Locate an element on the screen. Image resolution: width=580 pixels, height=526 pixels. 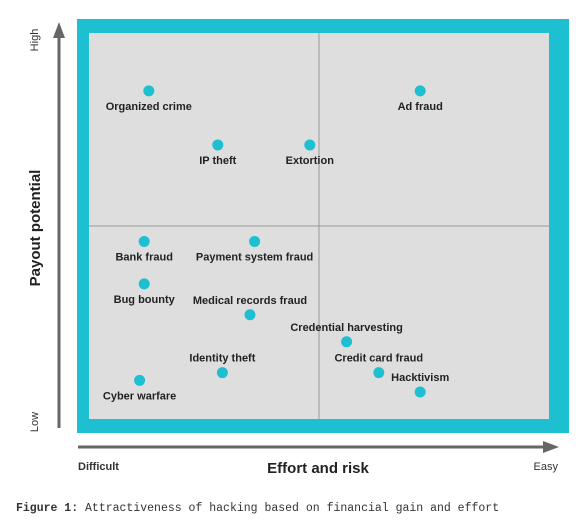
x-axis-label: Effort and risk is located at coordinates (318, 468).